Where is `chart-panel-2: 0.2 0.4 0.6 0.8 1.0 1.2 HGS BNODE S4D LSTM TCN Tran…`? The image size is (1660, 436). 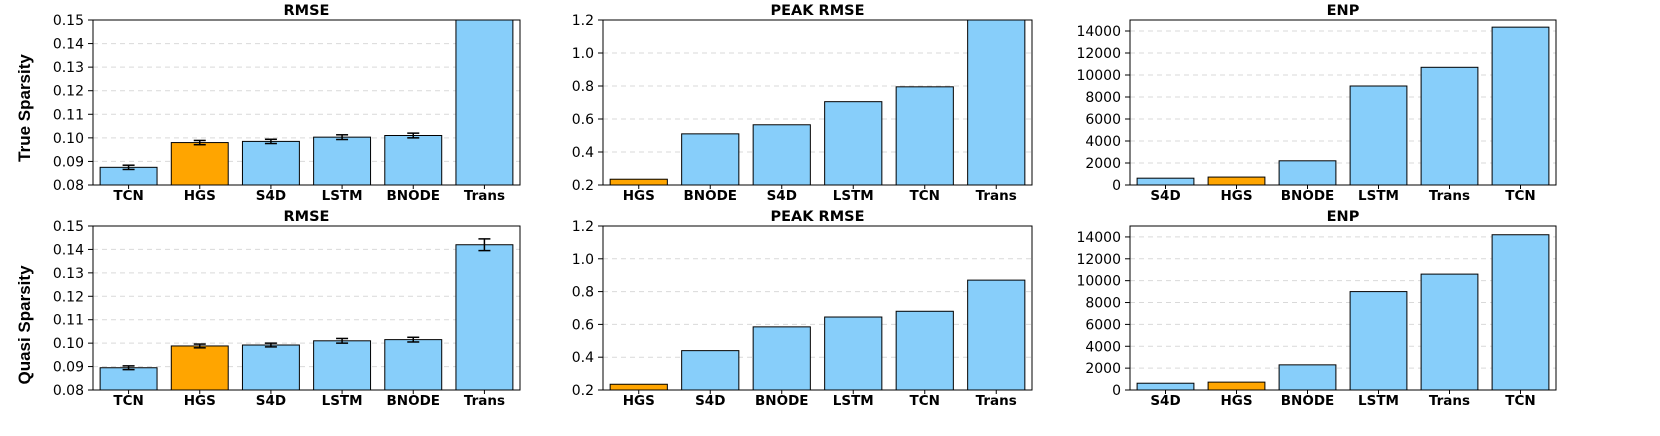 chart-panel-2: 0.2 0.4 0.6 0.8 1.0 1.2 HGS BNODE S4D LSTM TCN Tran… is located at coordinates (802, 103).